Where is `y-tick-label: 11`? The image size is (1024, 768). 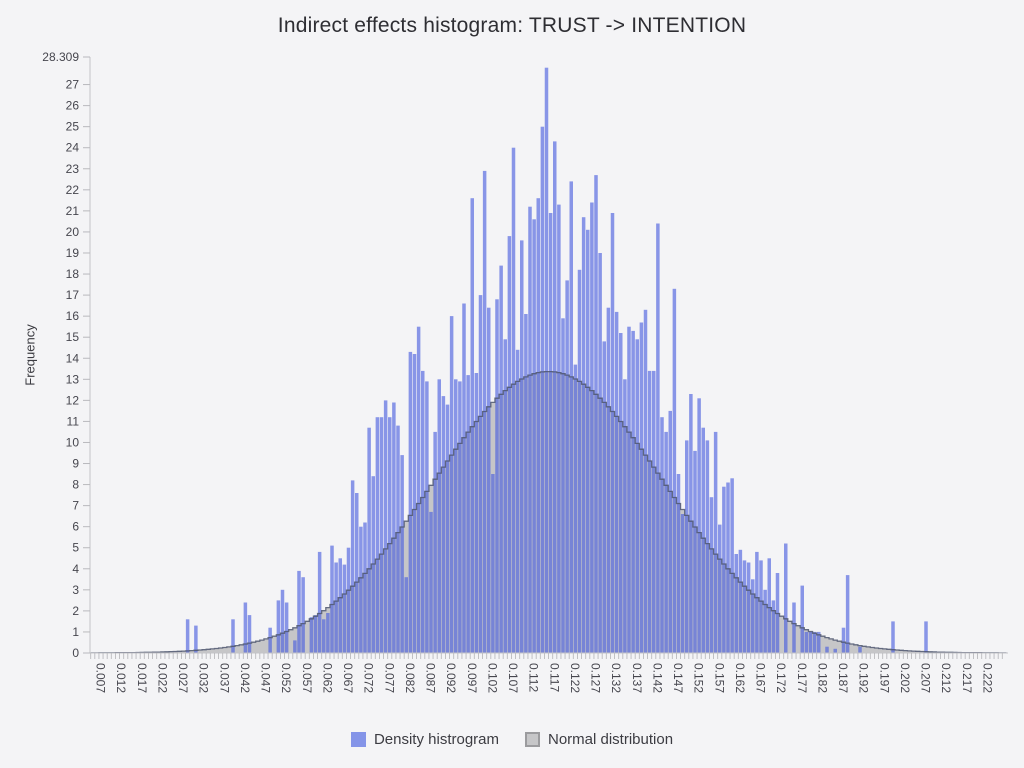
y-tick-label: 11 is located at coordinates (73, 421).